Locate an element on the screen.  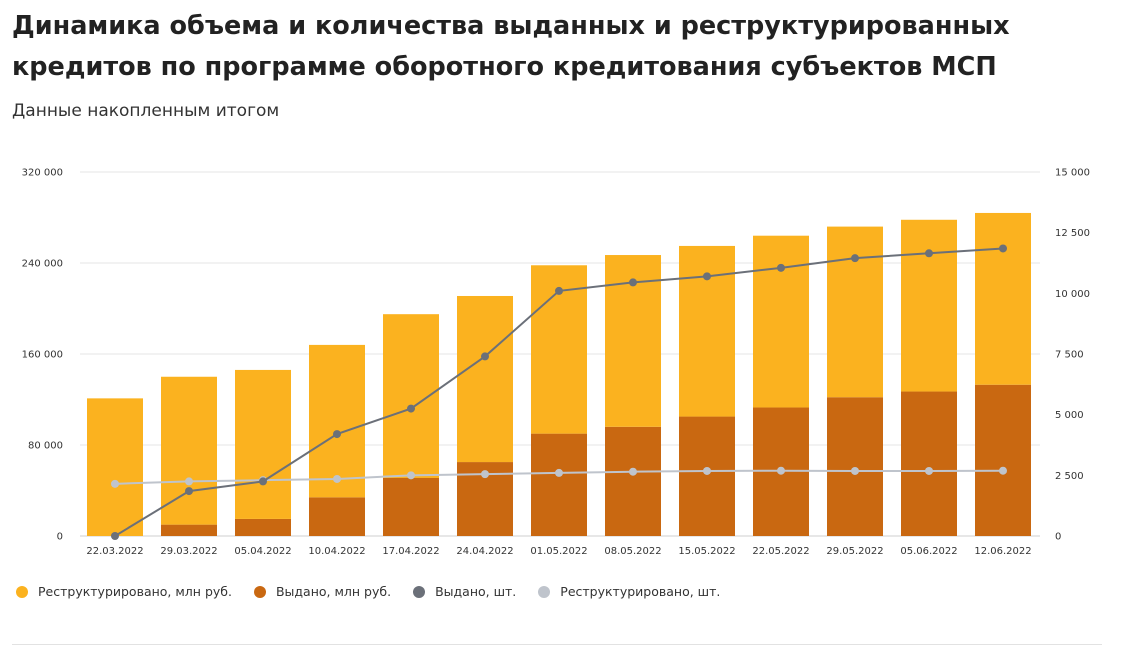
y-right-tick-label: 10 000 is located at coordinates (1072, 294).